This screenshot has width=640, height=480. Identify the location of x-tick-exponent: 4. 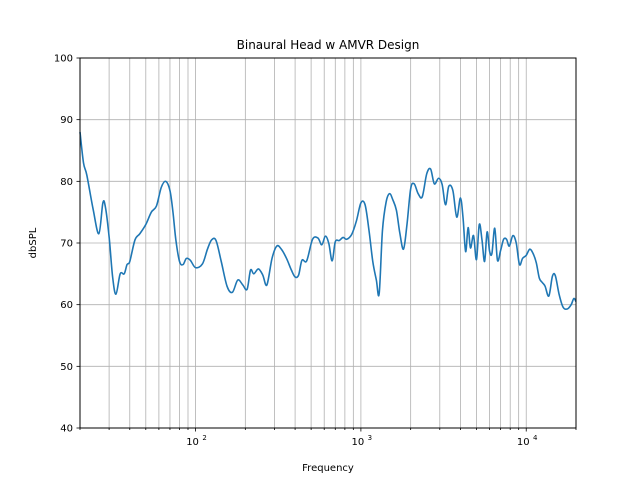
(535, 438).